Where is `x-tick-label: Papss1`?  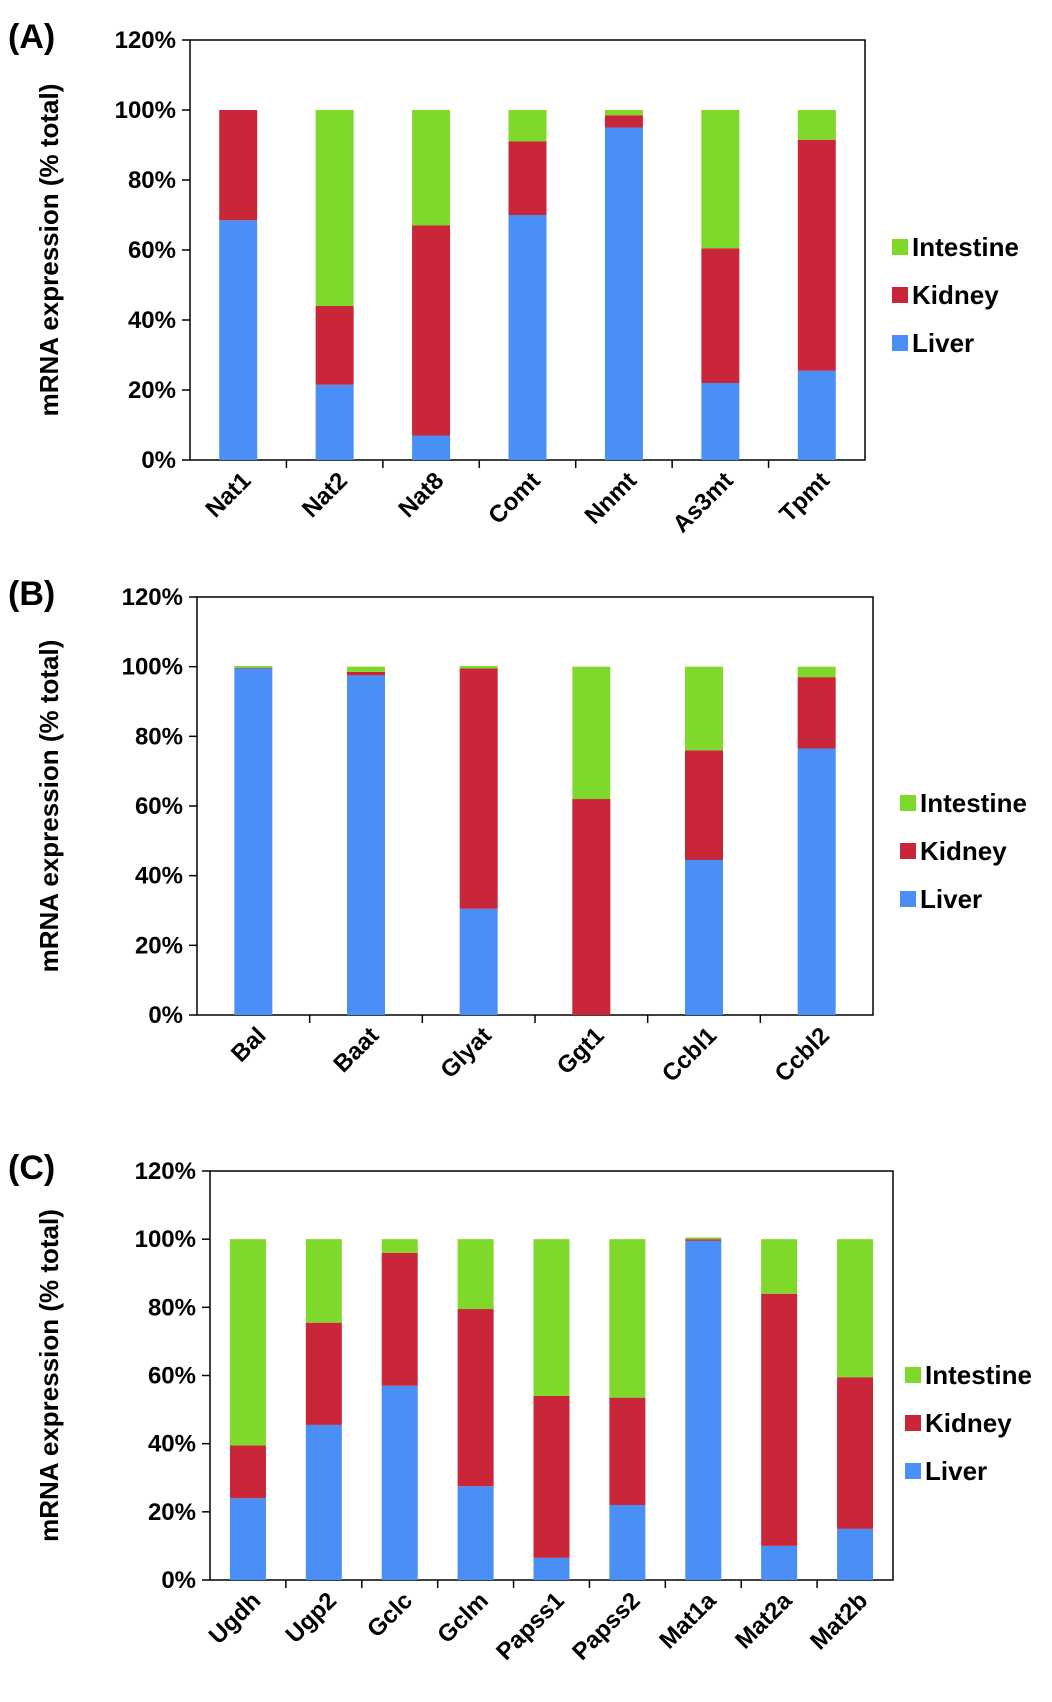 x-tick-label: Papss1 is located at coordinates (530, 1626).